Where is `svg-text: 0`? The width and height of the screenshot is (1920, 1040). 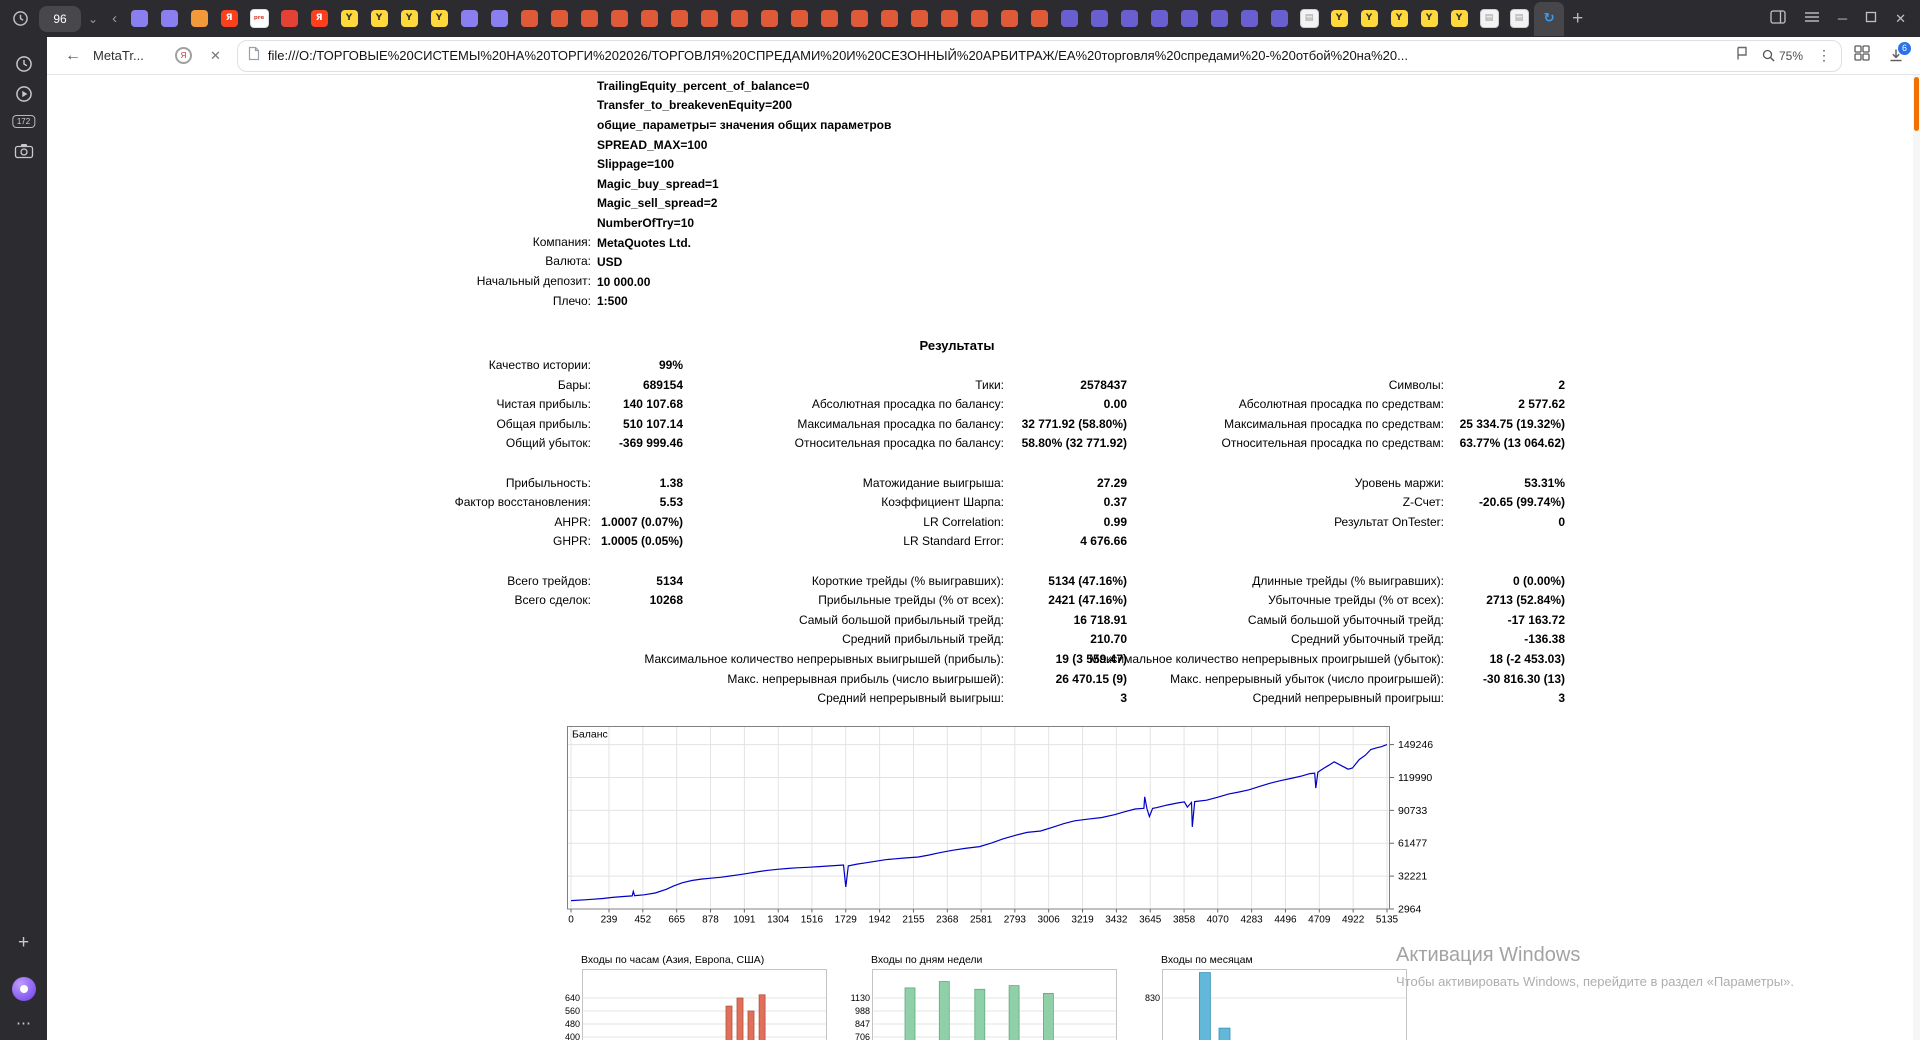 svg-text: 0 is located at coordinates (571, 920).